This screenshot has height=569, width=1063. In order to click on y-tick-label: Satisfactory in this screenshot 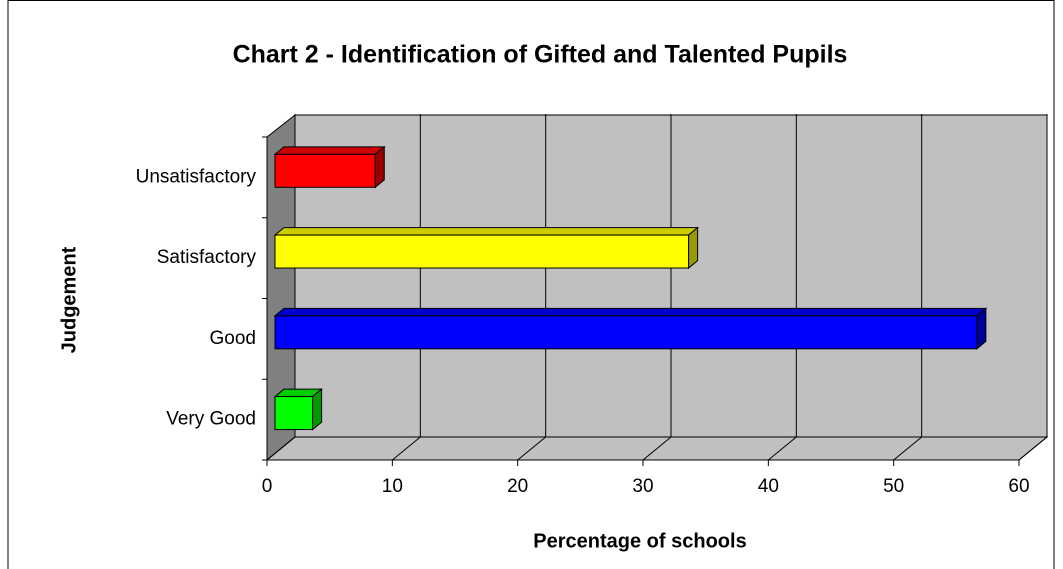, I will do `click(207, 257)`.